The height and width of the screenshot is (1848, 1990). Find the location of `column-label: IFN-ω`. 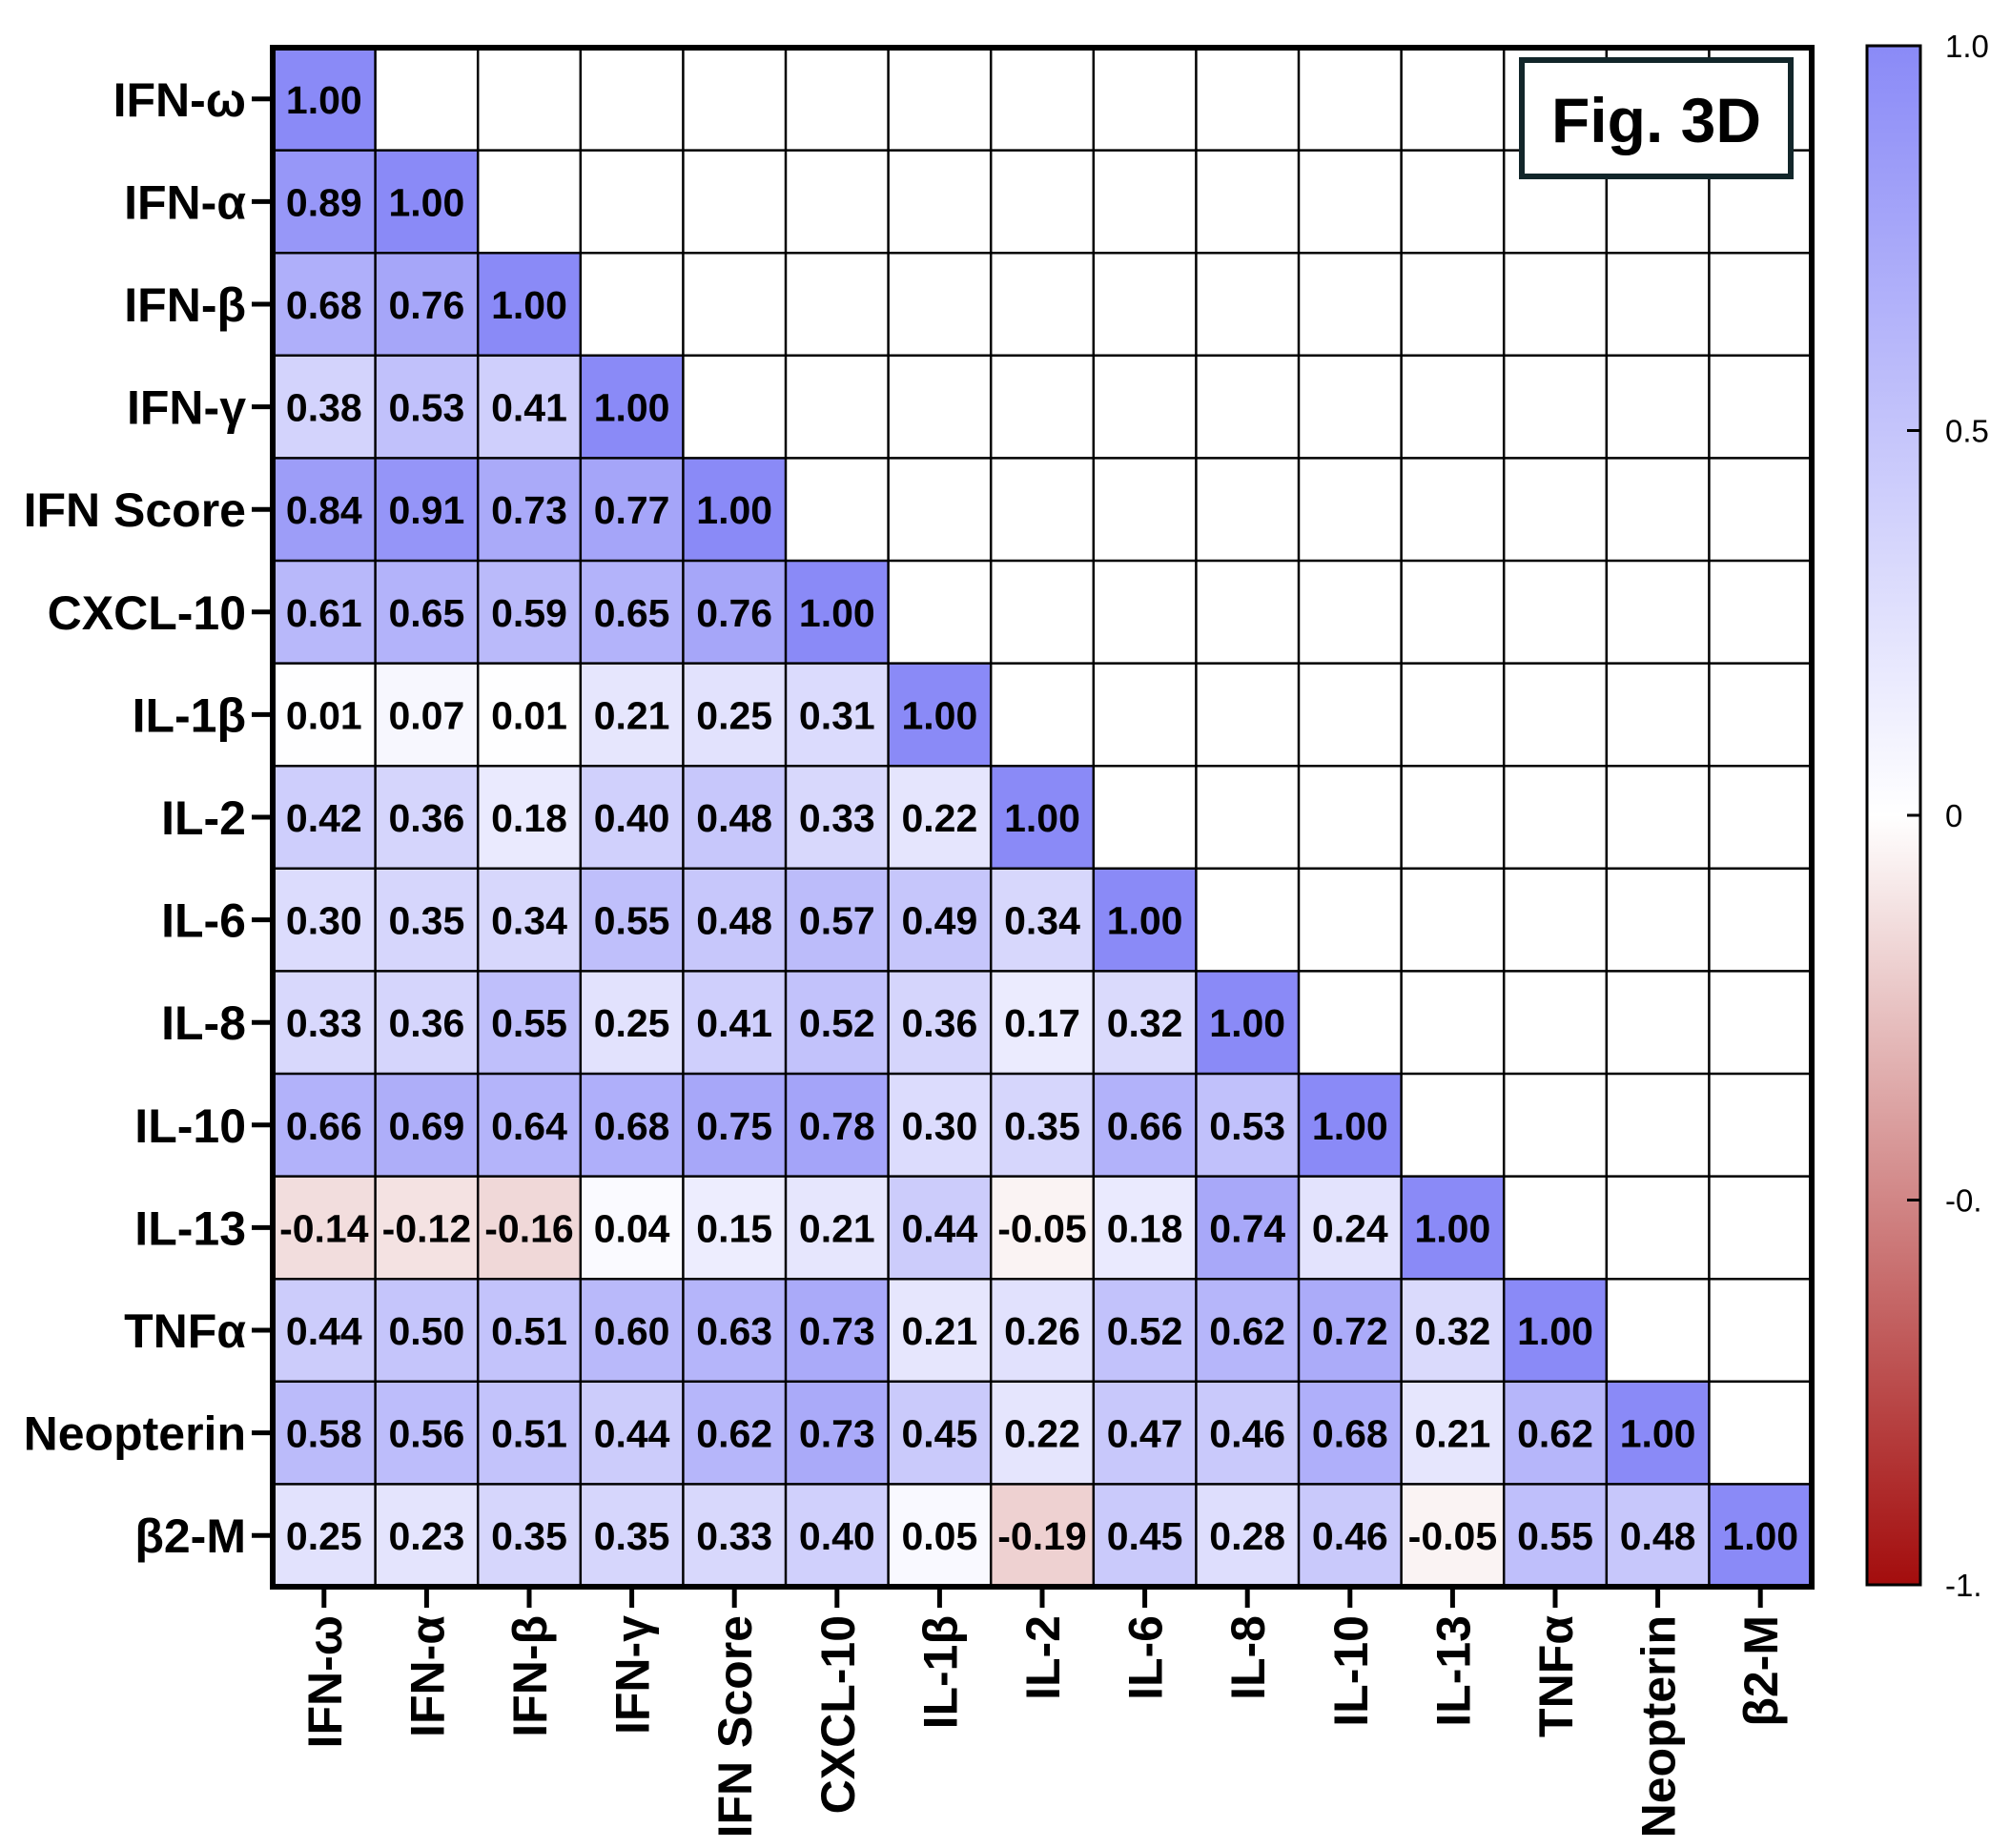

column-label: IFN-ω is located at coordinates (325, 1681).